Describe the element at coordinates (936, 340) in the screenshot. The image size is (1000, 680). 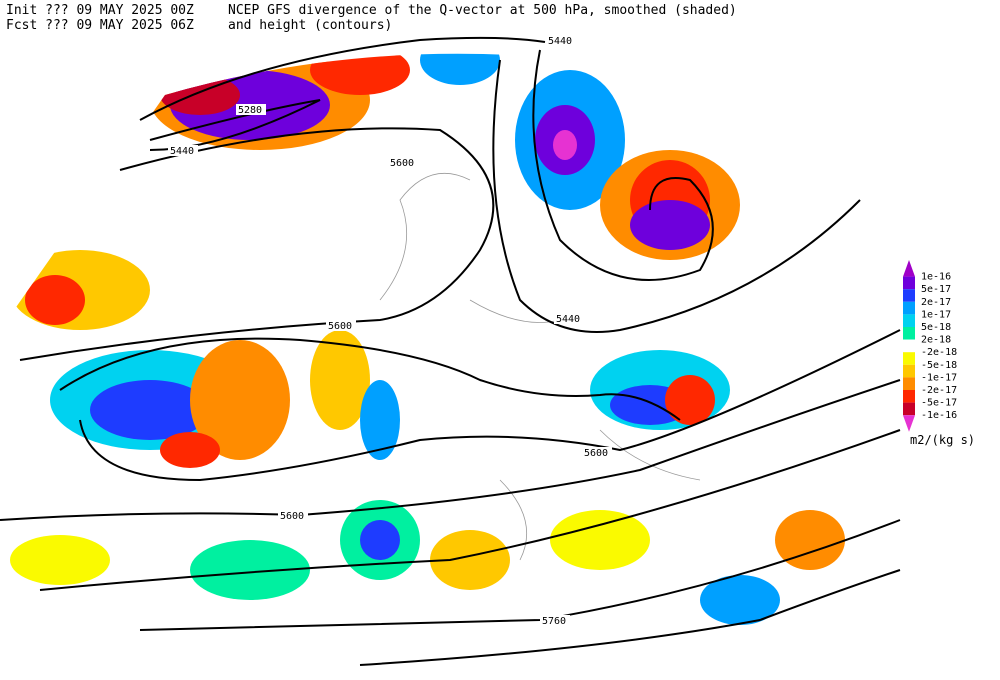
I see `colorbar-label: 2e-18` at that location.